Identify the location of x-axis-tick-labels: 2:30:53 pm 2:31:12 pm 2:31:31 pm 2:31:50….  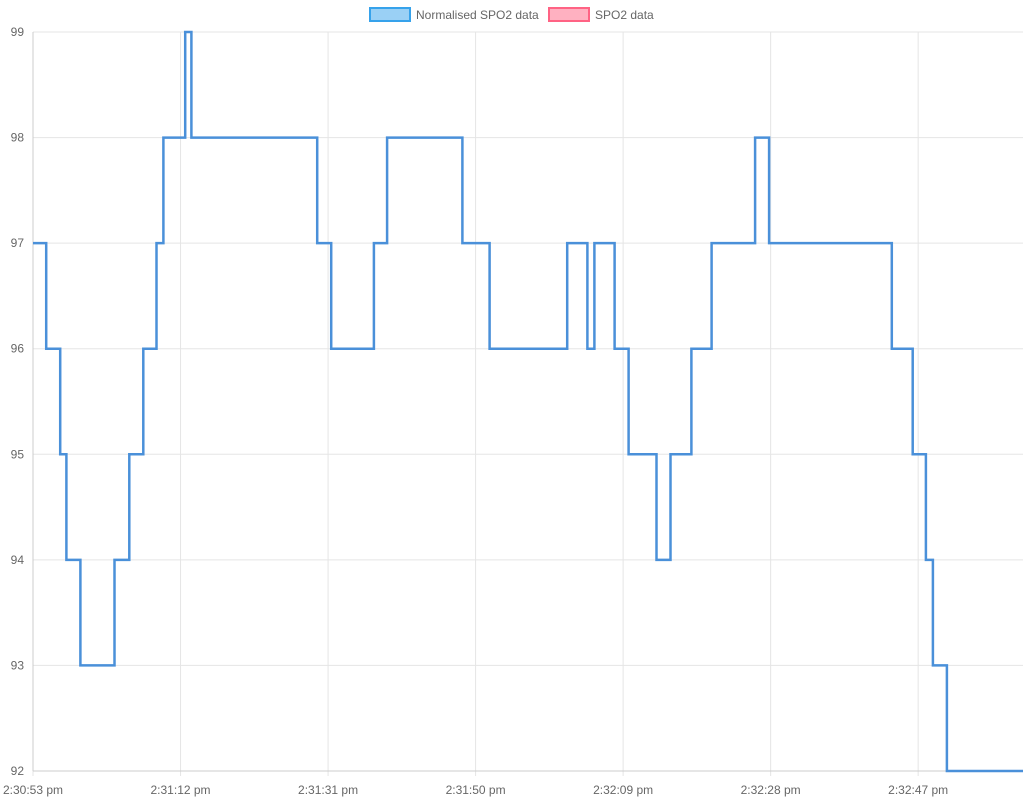
(475, 790).